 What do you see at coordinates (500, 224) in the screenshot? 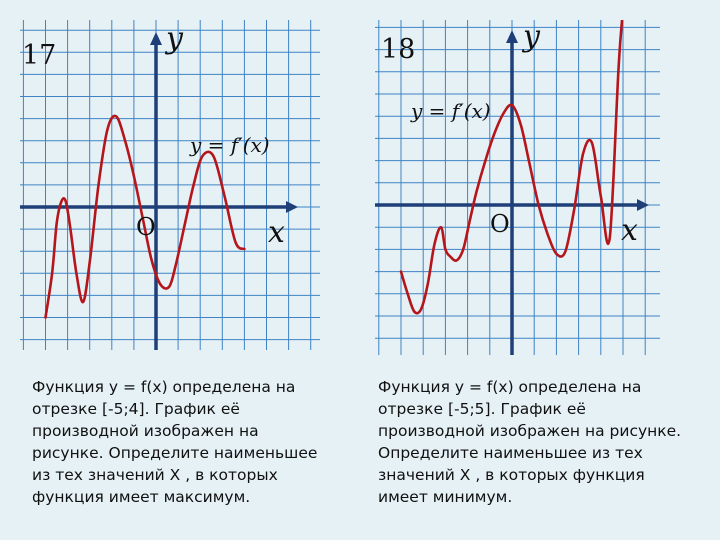
I see `origin-label-18: O` at bounding box center [500, 224].